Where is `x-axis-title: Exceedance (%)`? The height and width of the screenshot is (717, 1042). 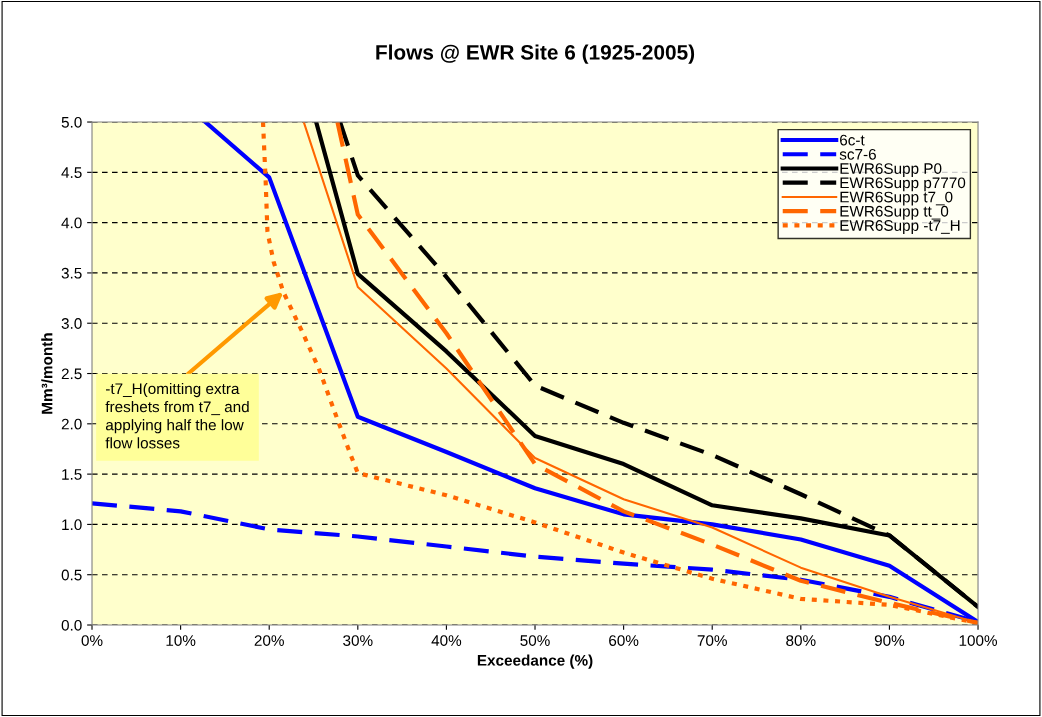
x-axis-title: Exceedance (%) is located at coordinates (535, 661).